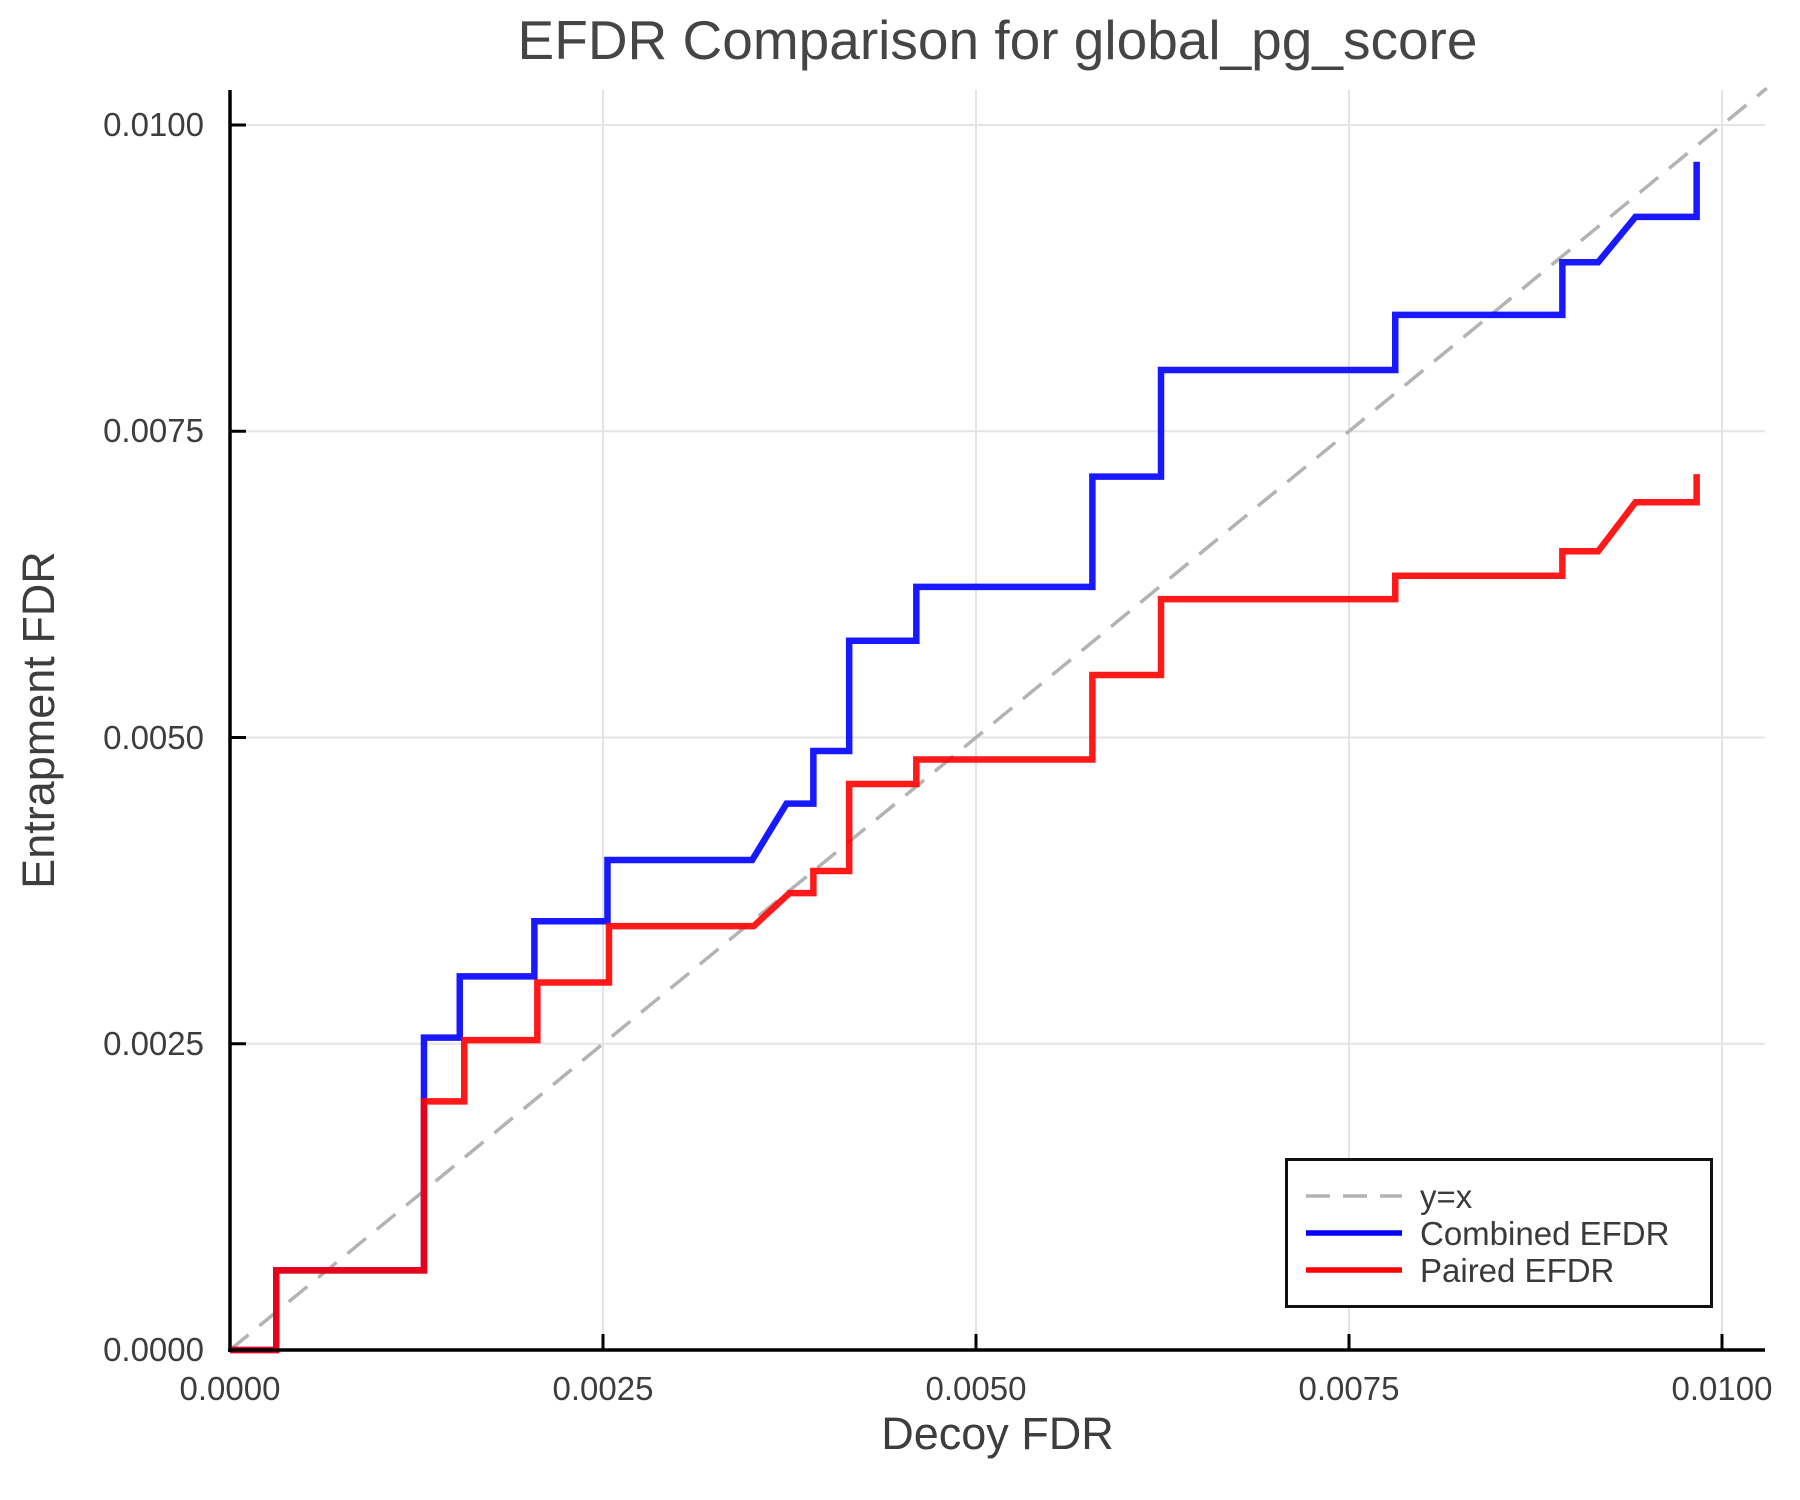 The height and width of the screenshot is (1500, 1800). I want to click on x-tick-label: 0.0100, so click(1722, 1388).